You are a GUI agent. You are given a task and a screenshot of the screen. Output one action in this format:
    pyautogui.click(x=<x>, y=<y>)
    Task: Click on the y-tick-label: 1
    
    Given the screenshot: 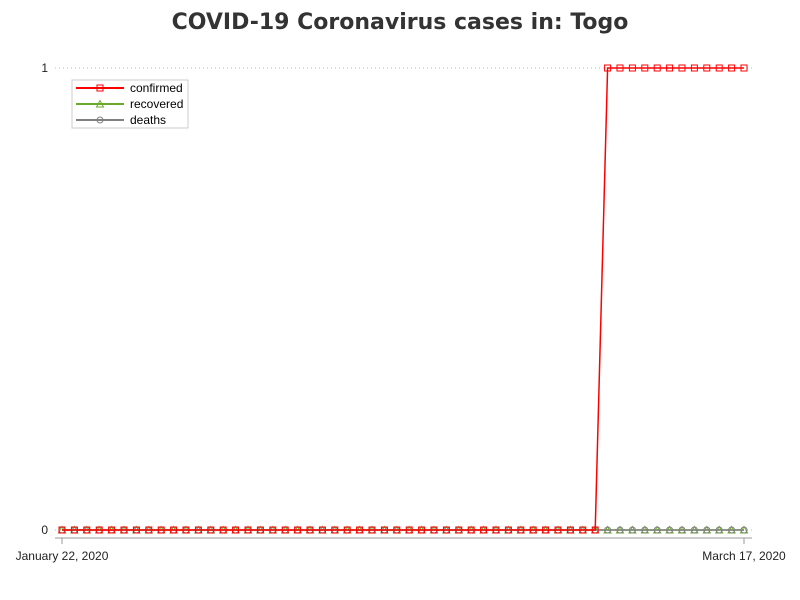 What is the action you would take?
    pyautogui.click(x=44, y=68)
    